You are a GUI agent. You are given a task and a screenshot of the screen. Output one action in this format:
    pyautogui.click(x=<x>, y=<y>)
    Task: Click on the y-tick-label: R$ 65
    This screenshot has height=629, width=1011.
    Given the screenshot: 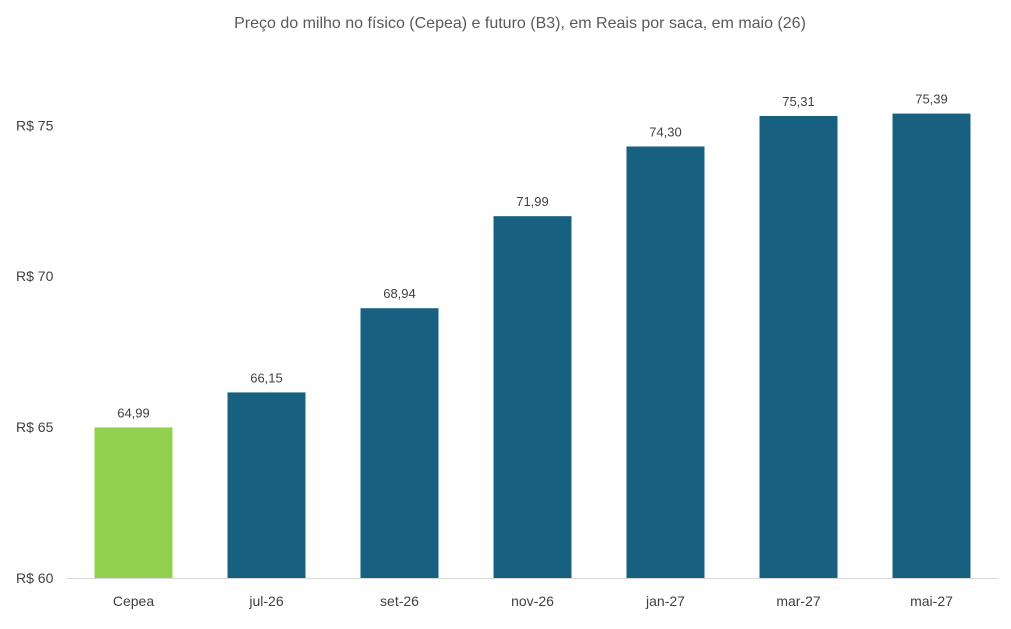 What is the action you would take?
    pyautogui.click(x=35, y=427)
    